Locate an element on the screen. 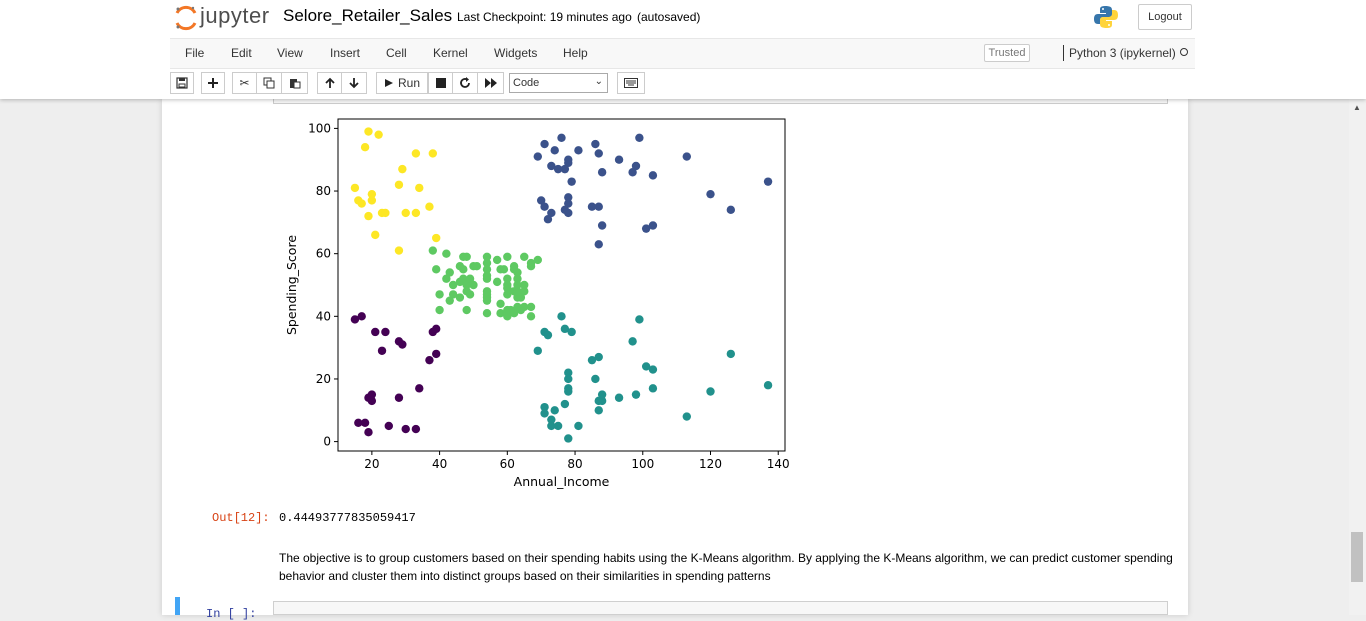 This screenshot has height=621, width=1366. keyboard-icon is located at coordinates (631, 83).